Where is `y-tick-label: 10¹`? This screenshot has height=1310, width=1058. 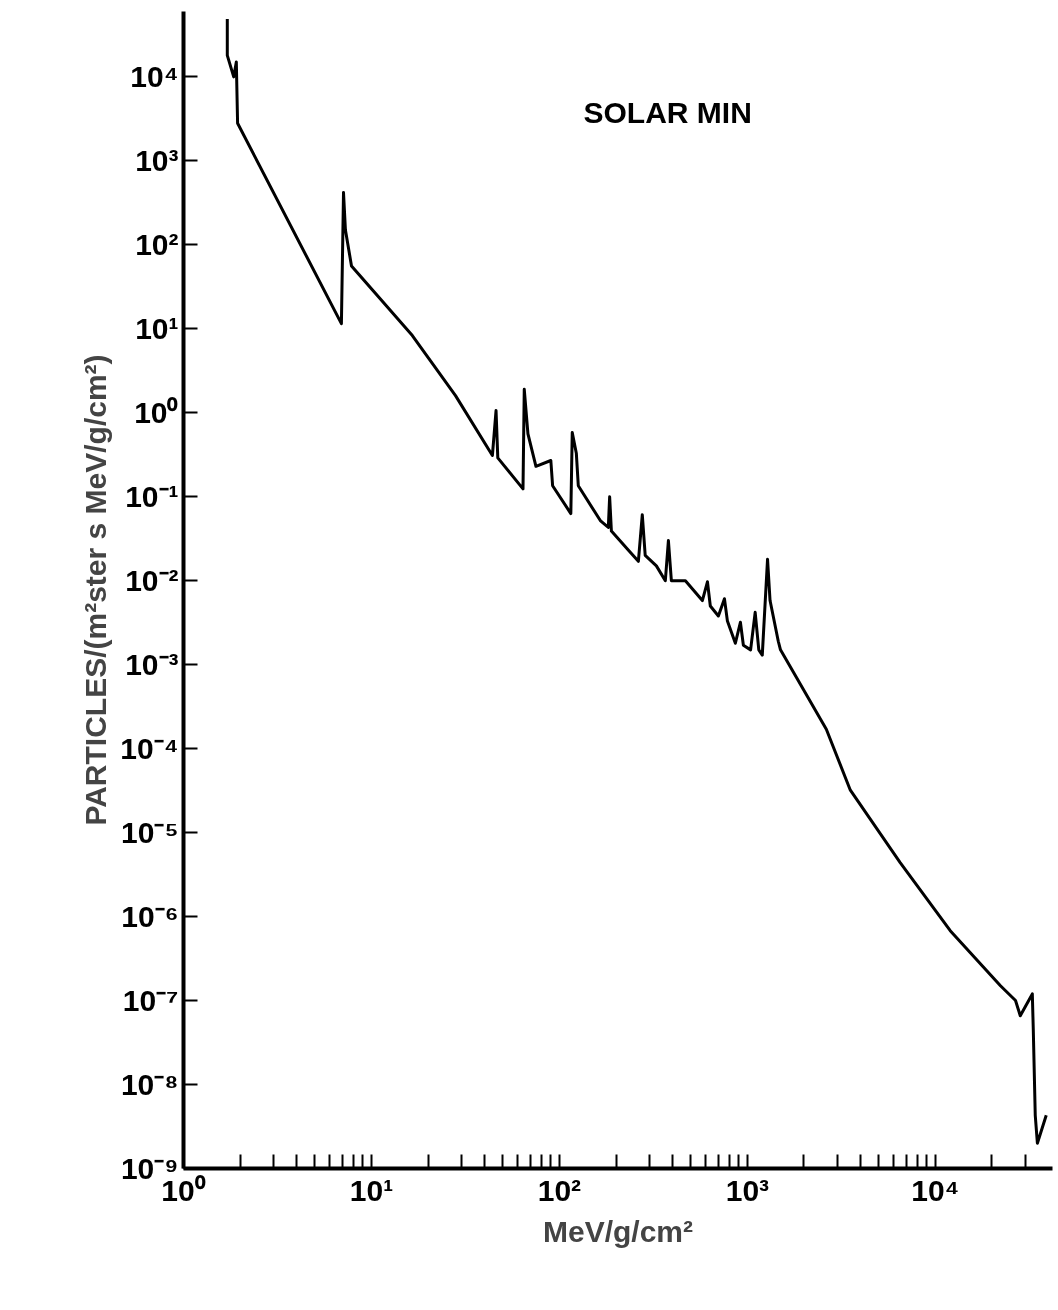
y-tick-label: 10¹ is located at coordinates (157, 329).